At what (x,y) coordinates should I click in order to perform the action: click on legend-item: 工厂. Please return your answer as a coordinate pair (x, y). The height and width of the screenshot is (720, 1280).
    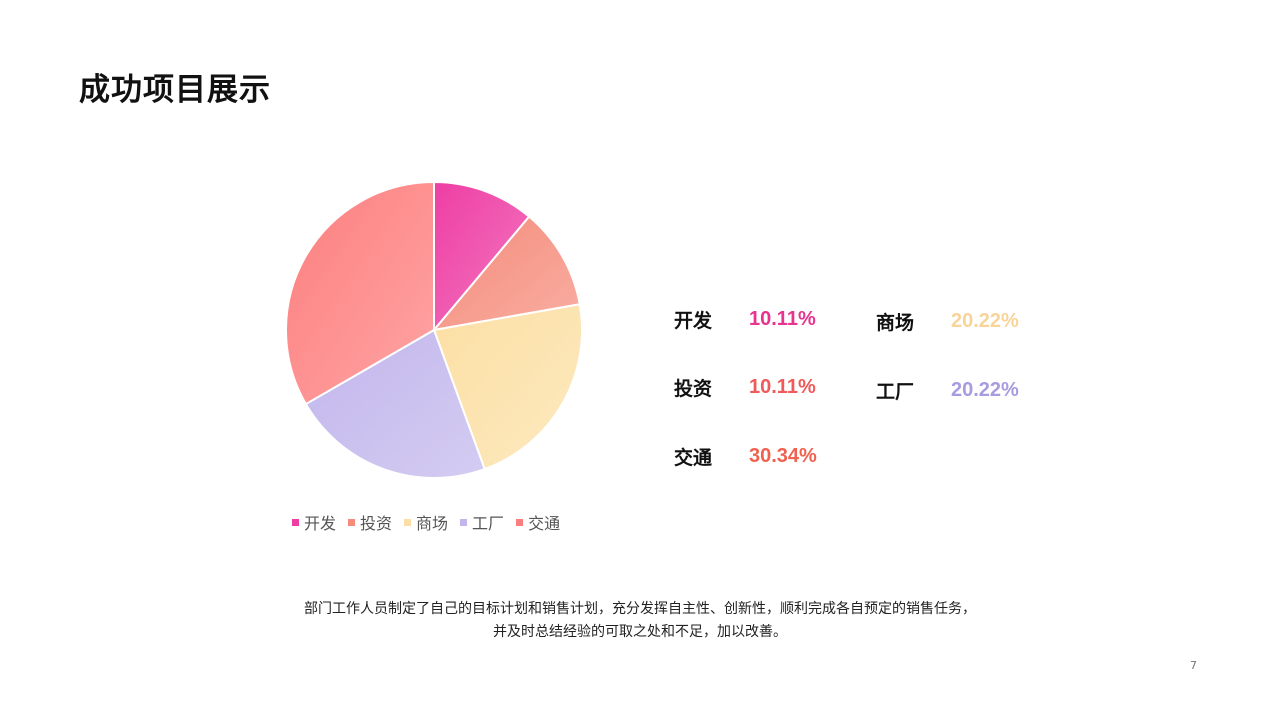
    Looking at the image, I should click on (482, 522).